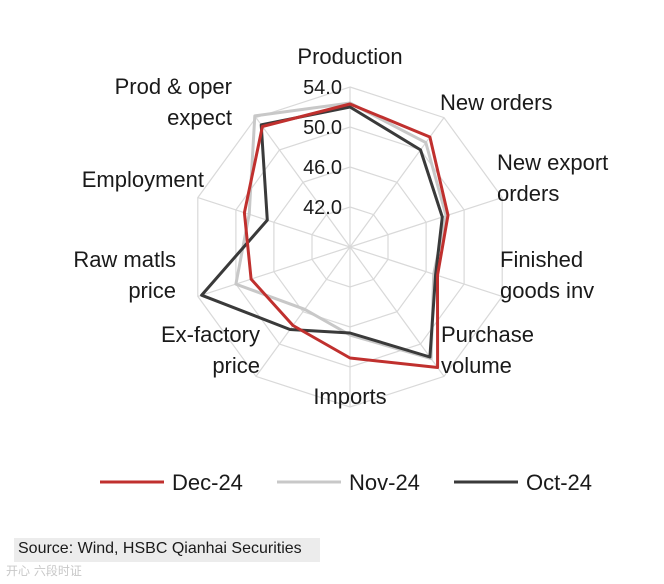  What do you see at coordinates (384, 482) in the screenshot?
I see `legend-label-nov-24: Nov-24` at bounding box center [384, 482].